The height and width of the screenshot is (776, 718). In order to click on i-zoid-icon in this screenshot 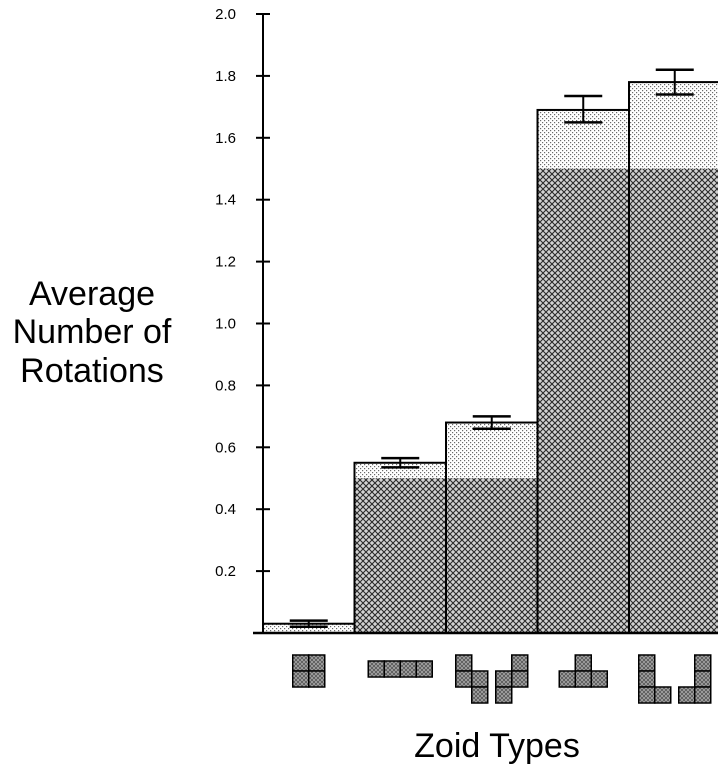, I will do `click(400, 669)`.